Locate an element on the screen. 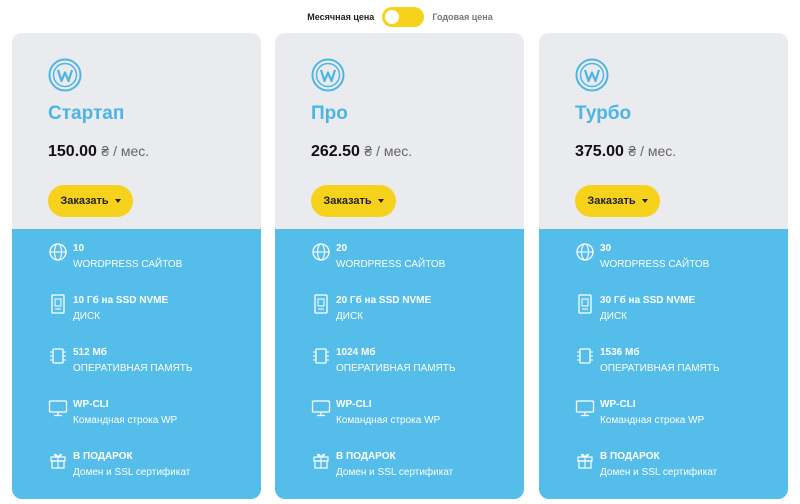 The image size is (800, 504). feature-title: 1536 Мб is located at coordinates (620, 352).